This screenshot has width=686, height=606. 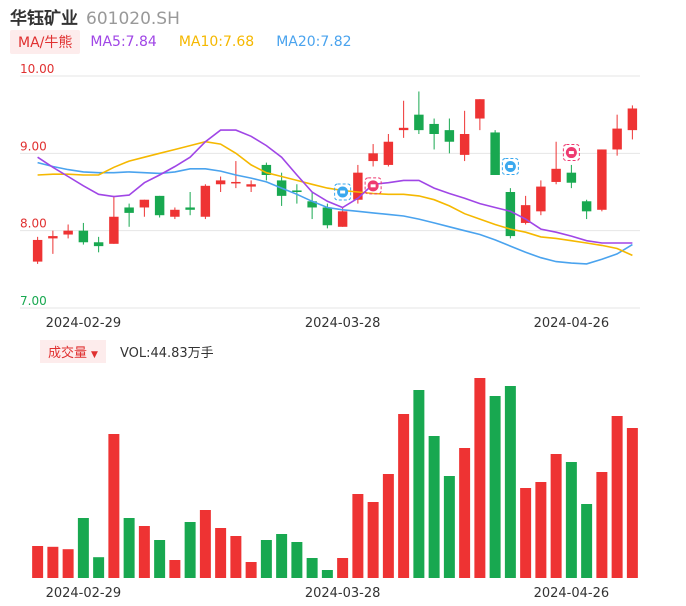 What do you see at coordinates (37, 185) in the screenshot?
I see `price-axis-labels: 10.00 9.00 8.00 7.00` at bounding box center [37, 185].